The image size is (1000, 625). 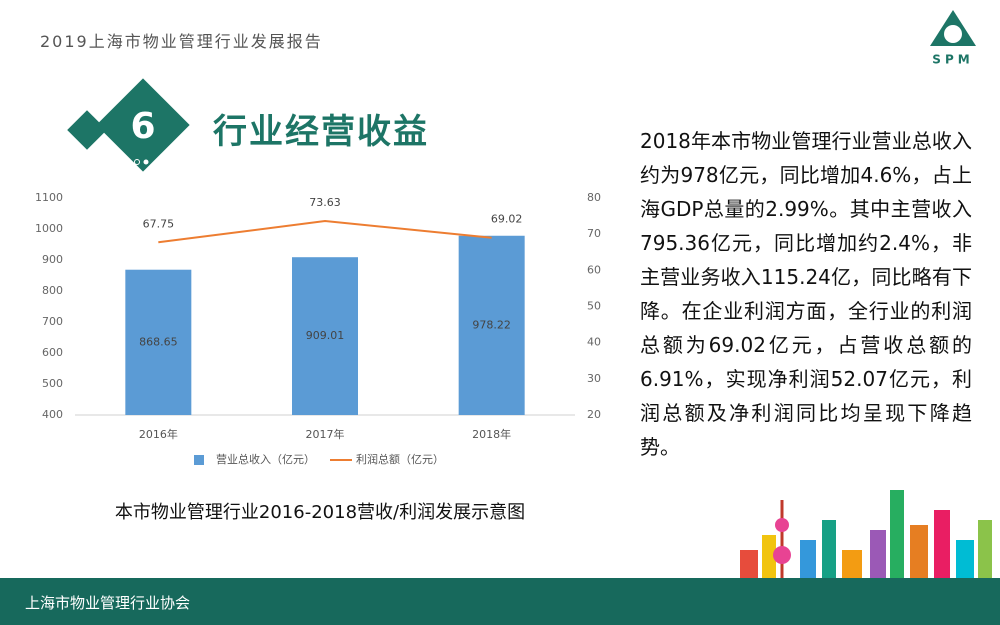 I want to click on logo: SPM, so click(x=953, y=38).